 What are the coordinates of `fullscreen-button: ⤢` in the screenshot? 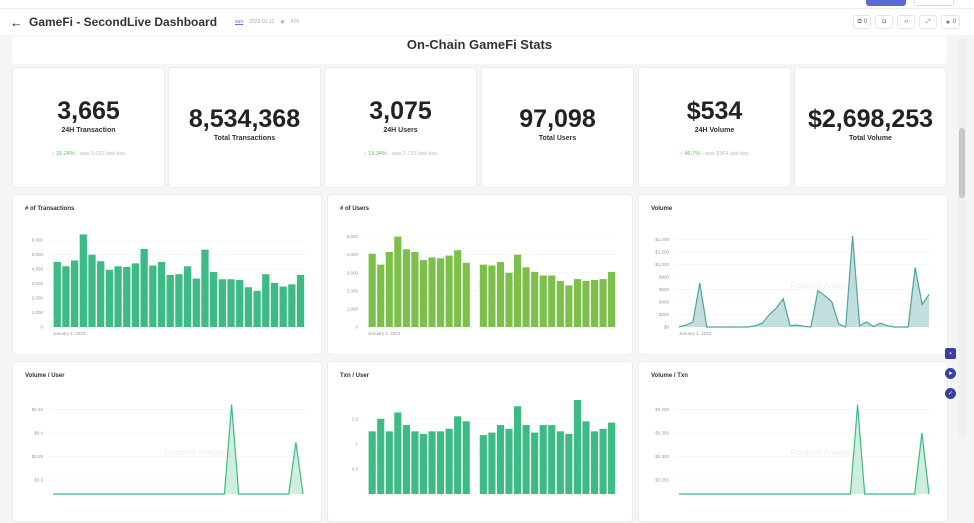 It's located at (928, 22).